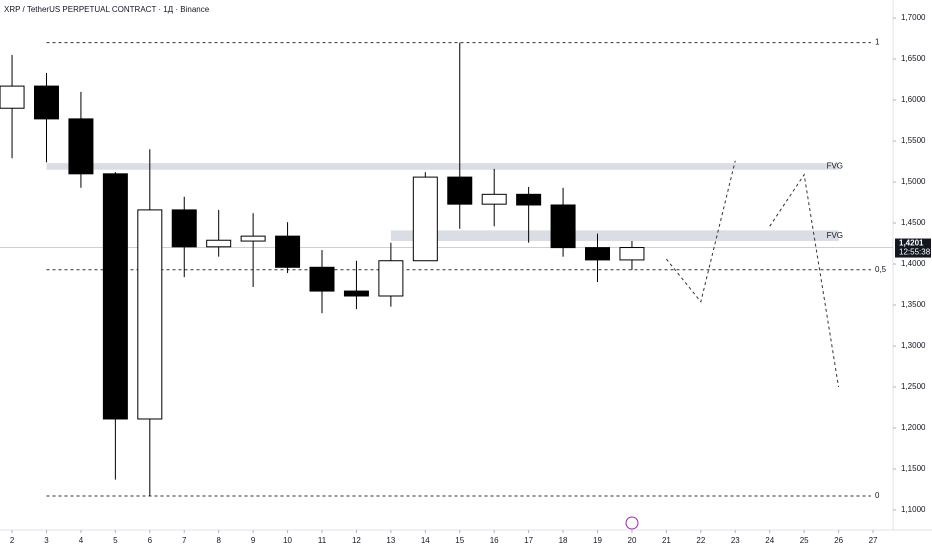  What do you see at coordinates (913, 17) in the screenshot?
I see `y-tick-label: 1,7000` at bounding box center [913, 17].